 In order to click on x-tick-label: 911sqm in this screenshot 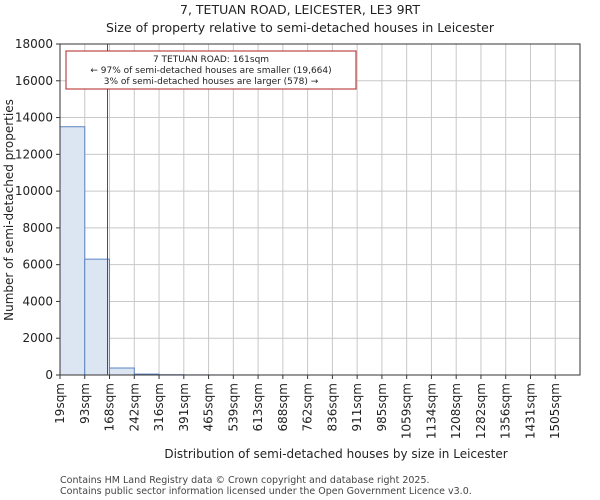, I will do `click(357, 407)`.